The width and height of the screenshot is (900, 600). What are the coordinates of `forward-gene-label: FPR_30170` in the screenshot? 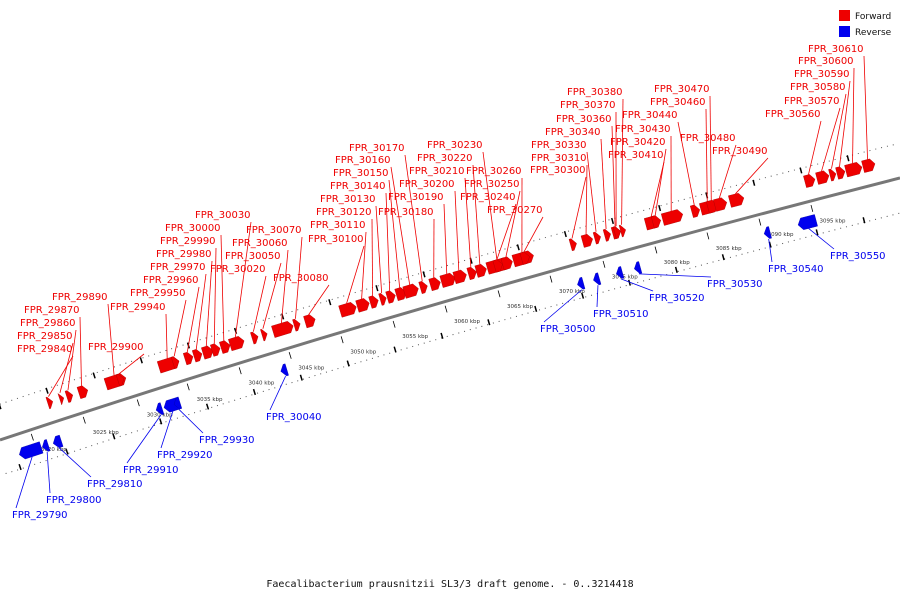 It's located at (377, 148).